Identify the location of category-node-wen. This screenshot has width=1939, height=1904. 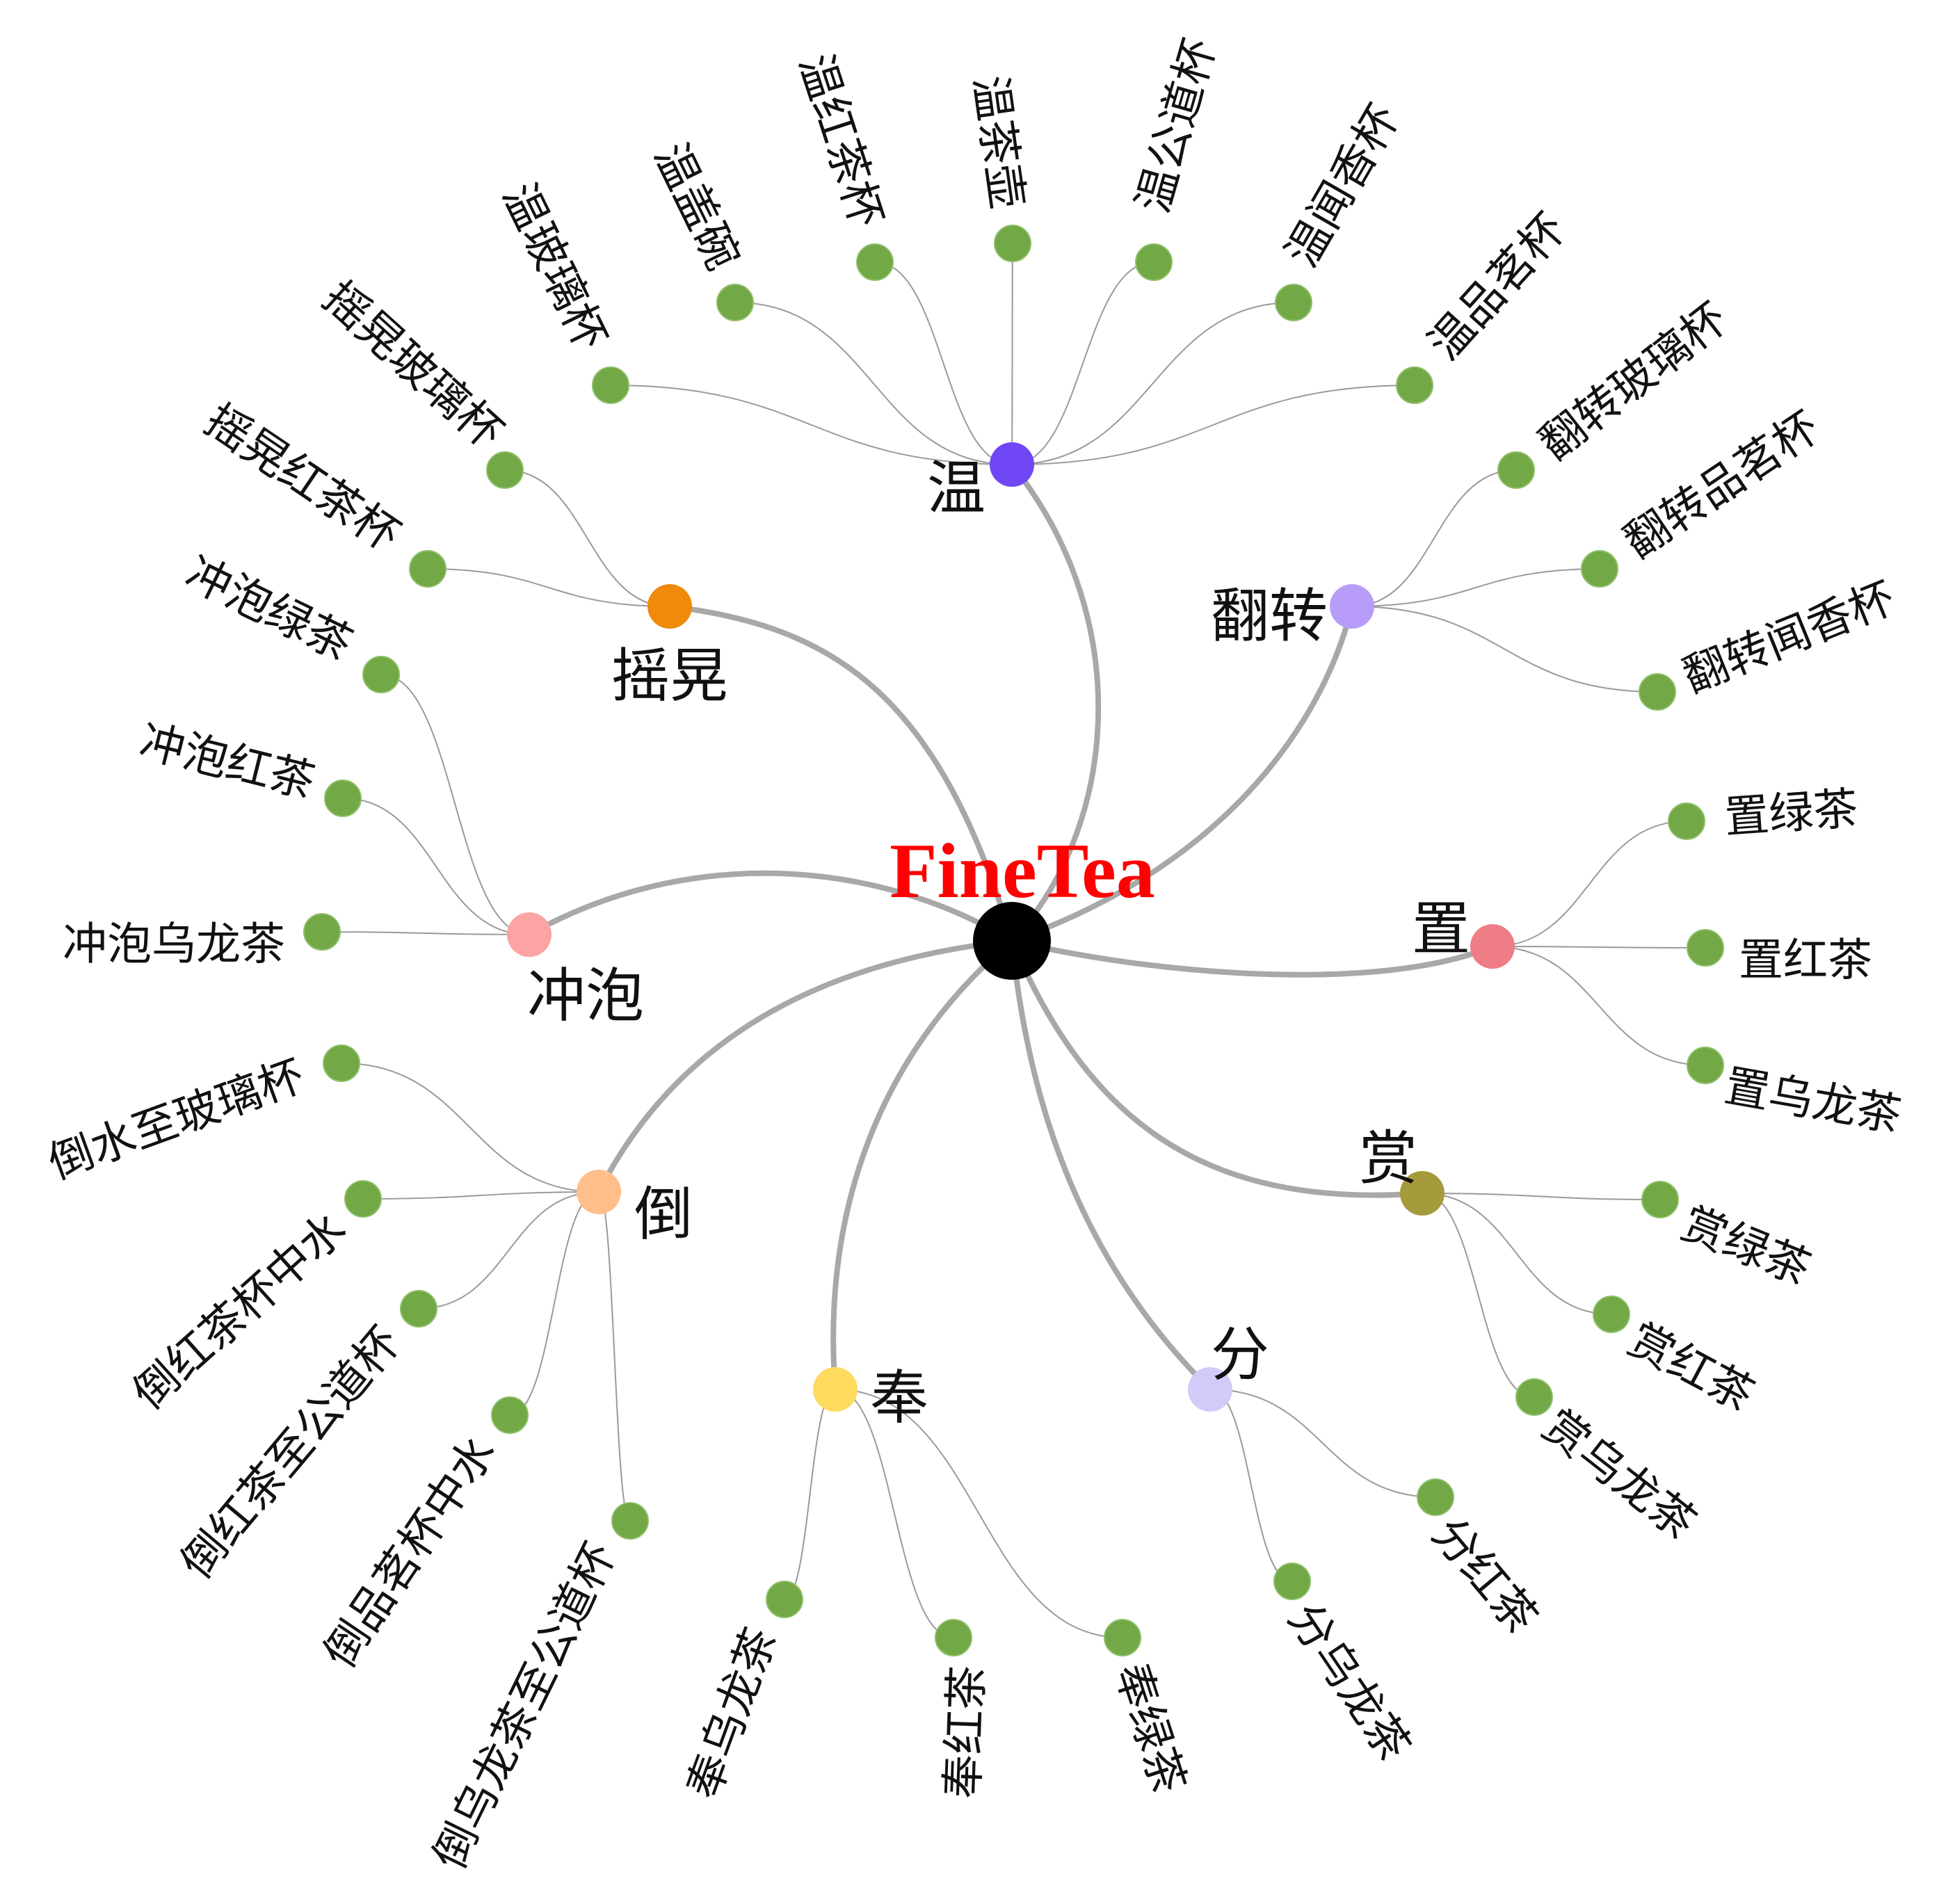
(1012, 464).